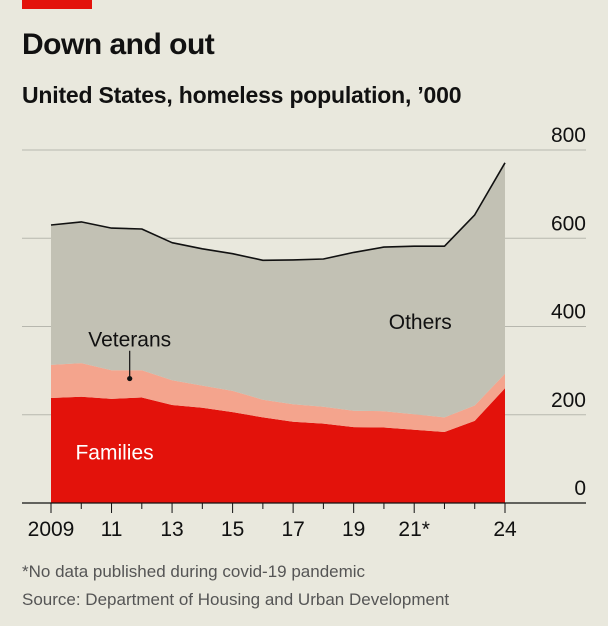  What do you see at coordinates (292, 529) in the screenshot?
I see `x-tick-label-17: 17` at bounding box center [292, 529].